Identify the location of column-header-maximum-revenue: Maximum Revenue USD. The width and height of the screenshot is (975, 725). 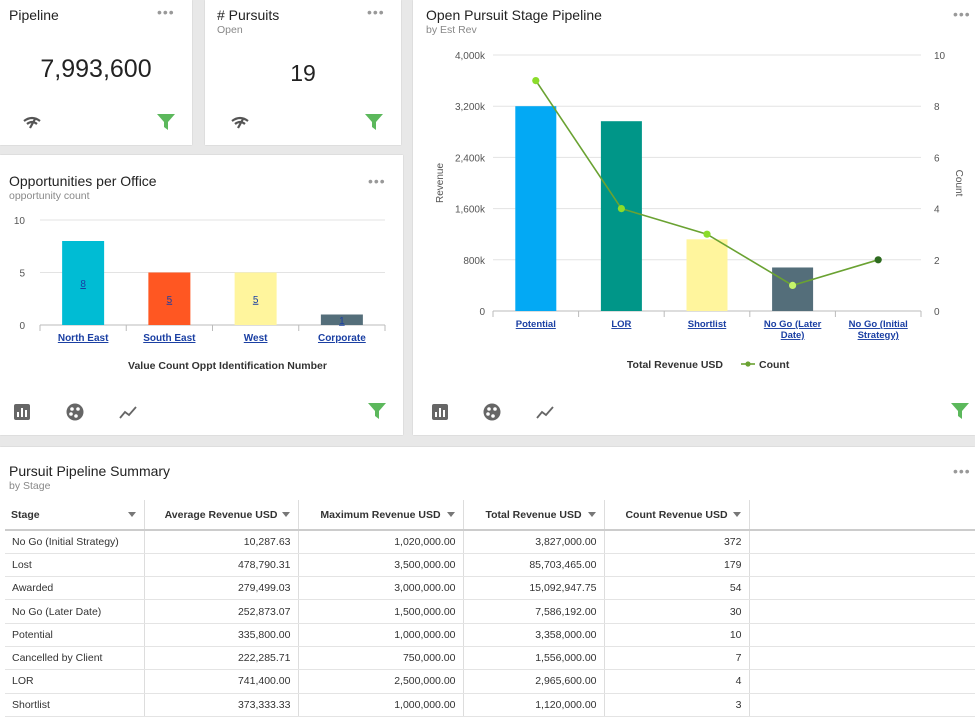
(381, 515).